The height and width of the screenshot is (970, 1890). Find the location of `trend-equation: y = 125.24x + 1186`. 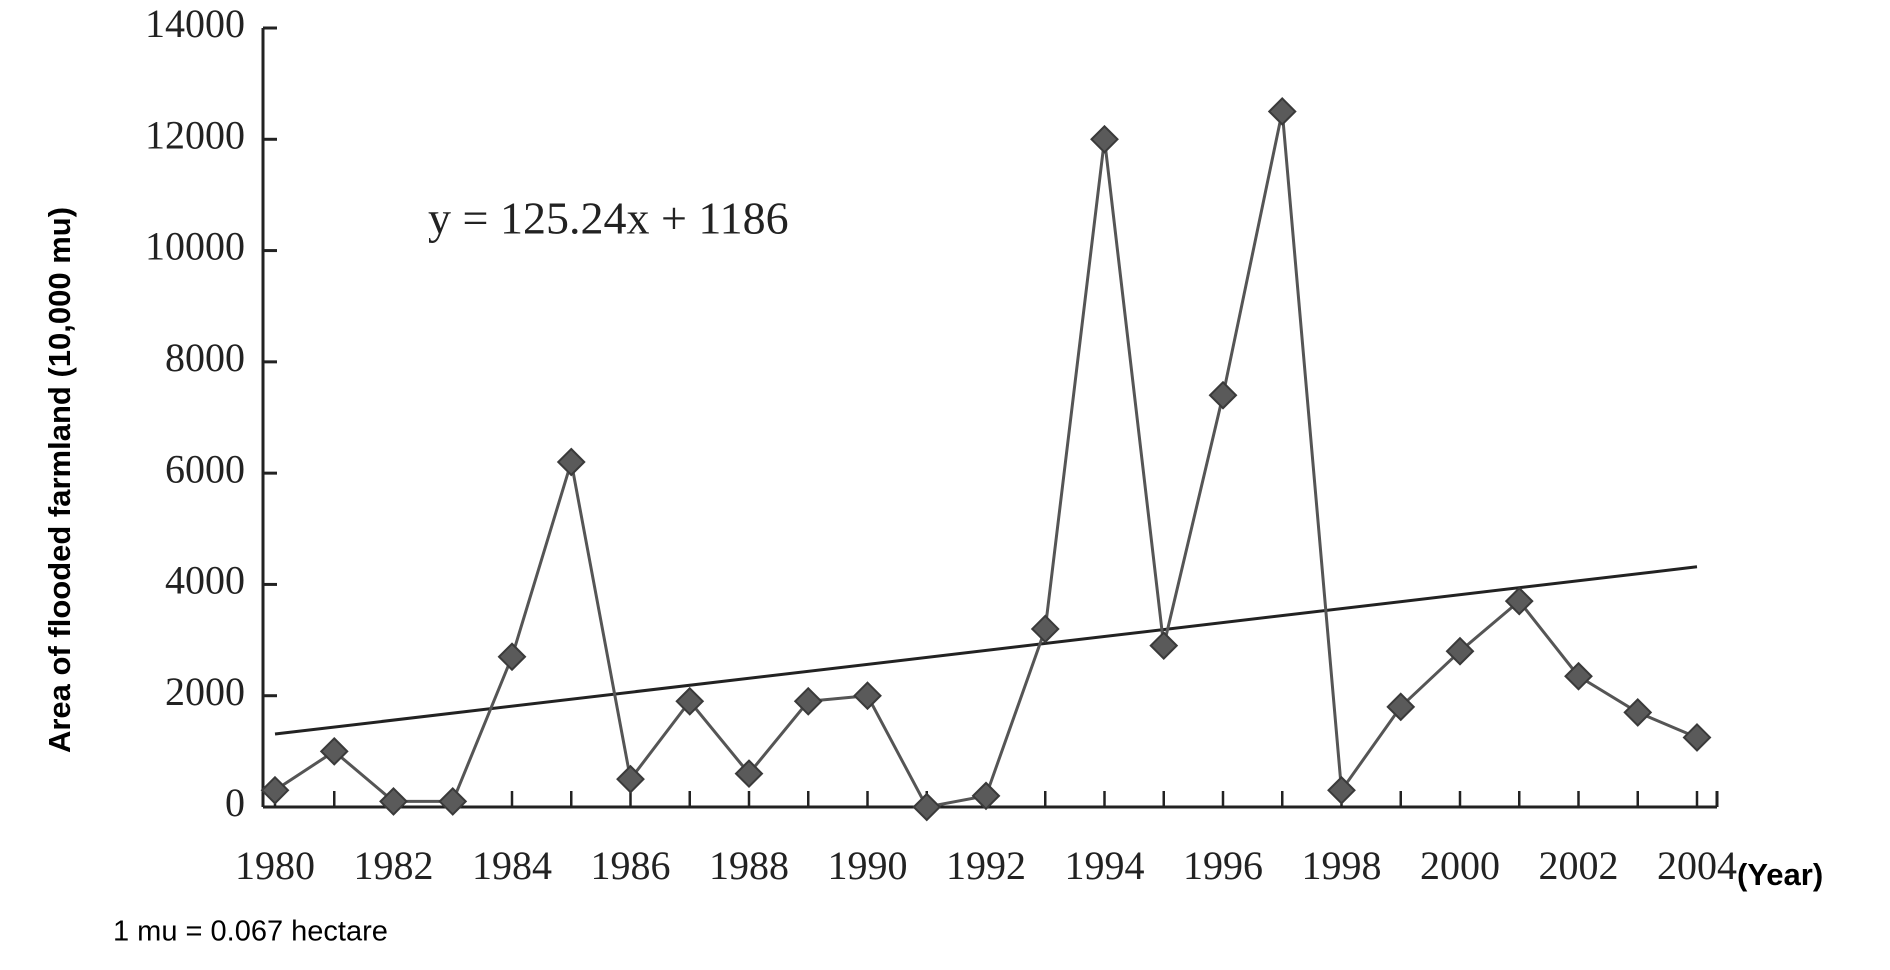

trend-equation: y = 125.24x + 1186 is located at coordinates (608, 218).